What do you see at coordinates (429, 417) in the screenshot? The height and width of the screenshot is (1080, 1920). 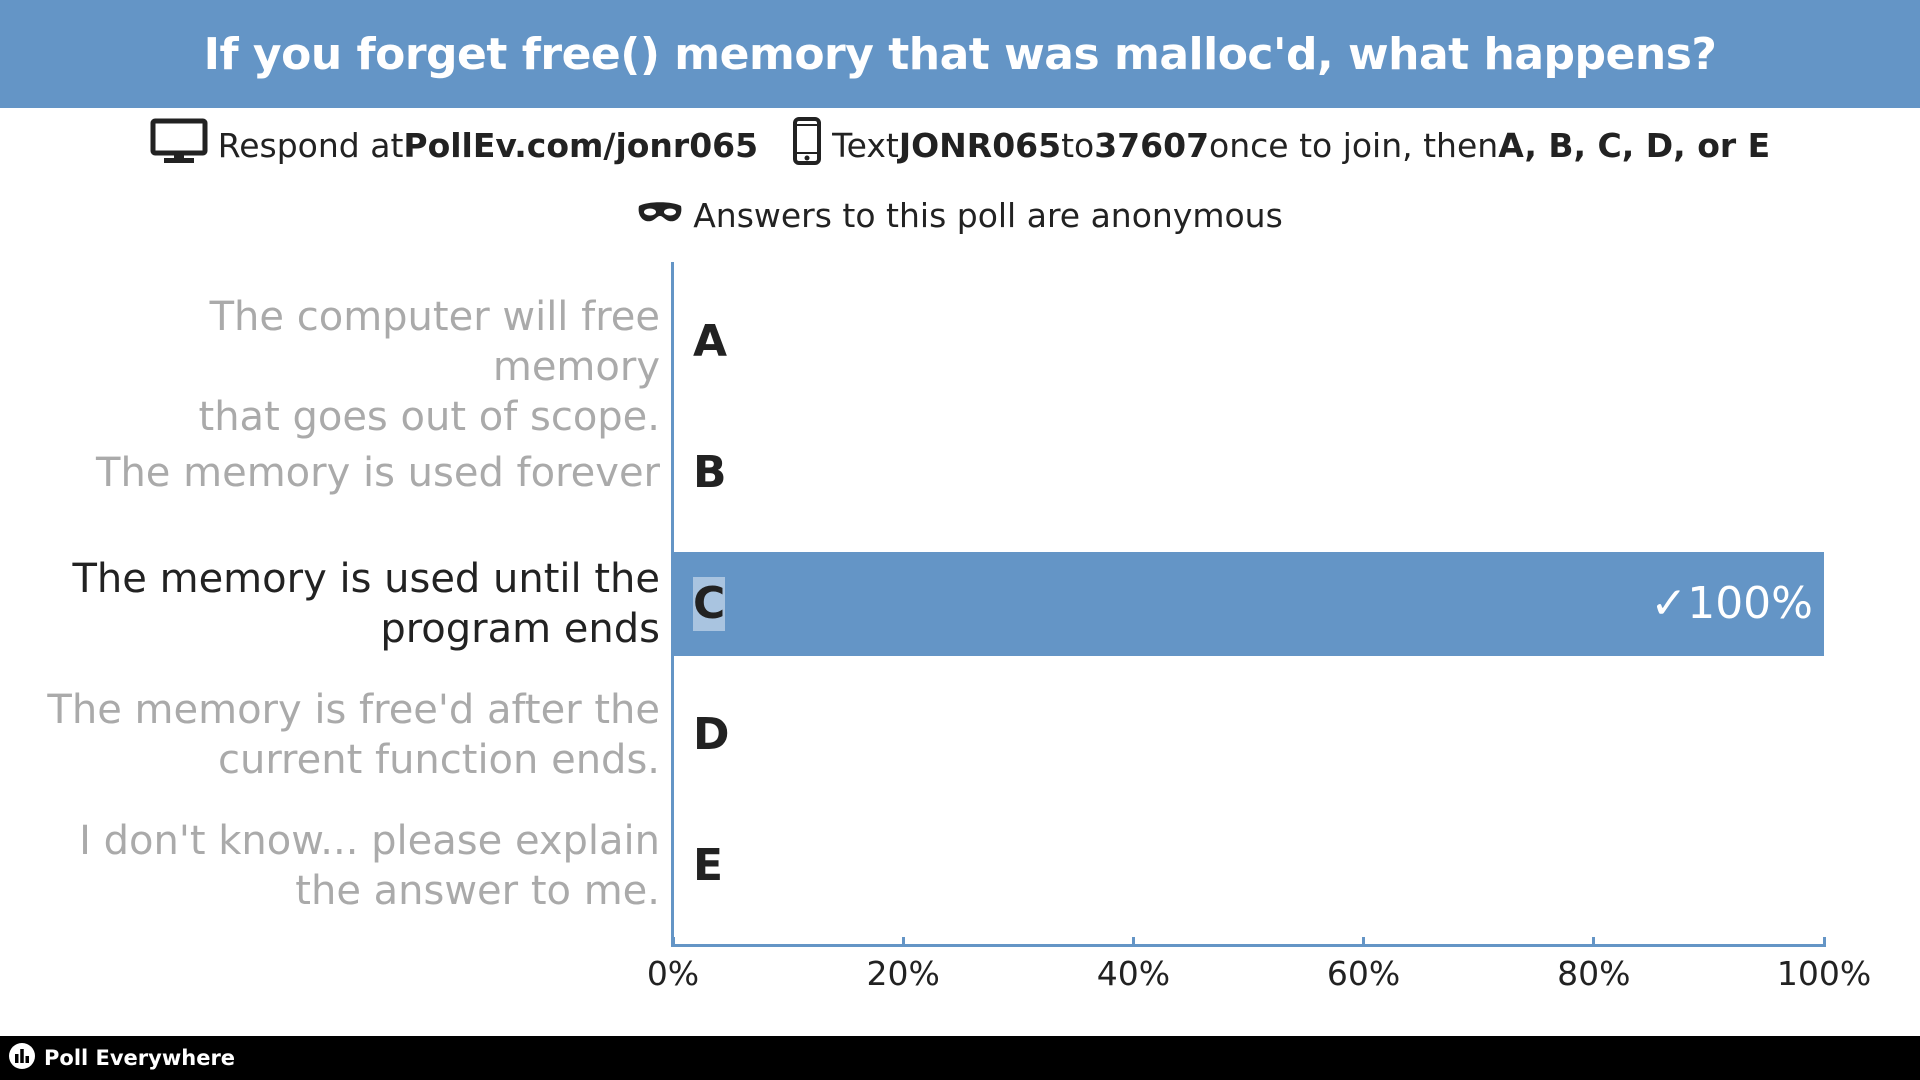 I see `choice-label-line: that goes out of scope.` at bounding box center [429, 417].